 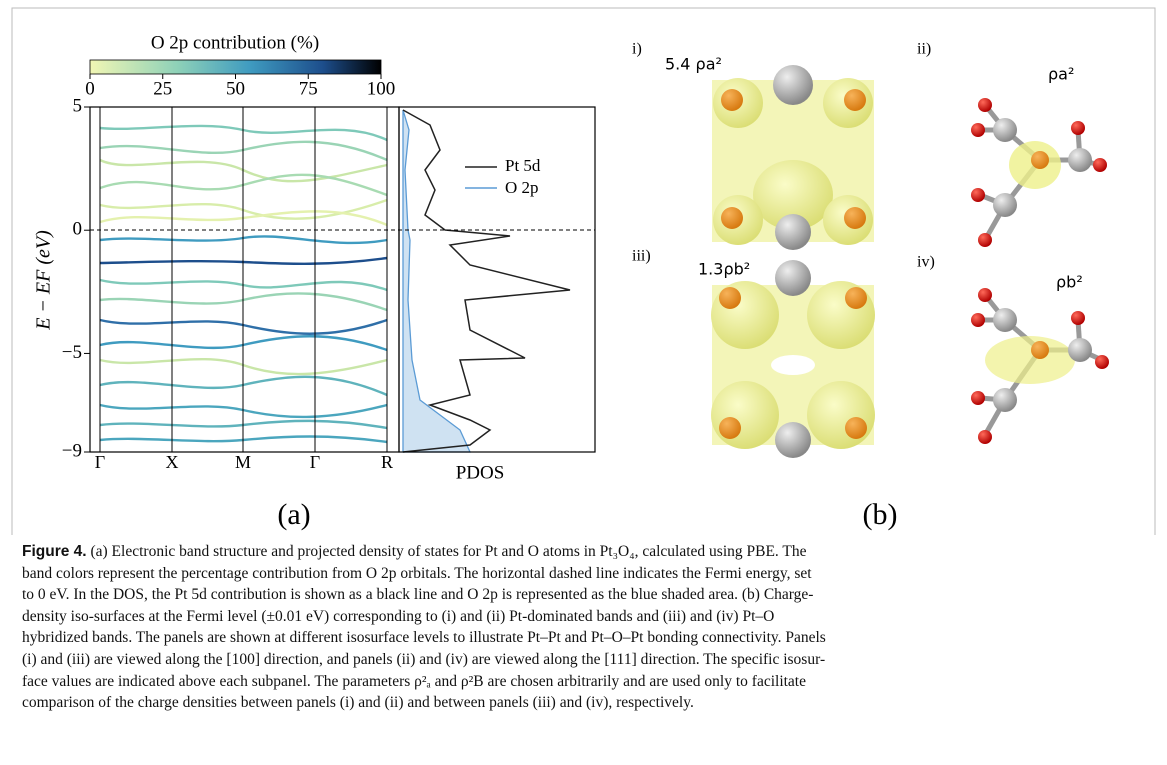 What do you see at coordinates (244, 279) in the screenshot?
I see `bands-frame` at bounding box center [244, 279].